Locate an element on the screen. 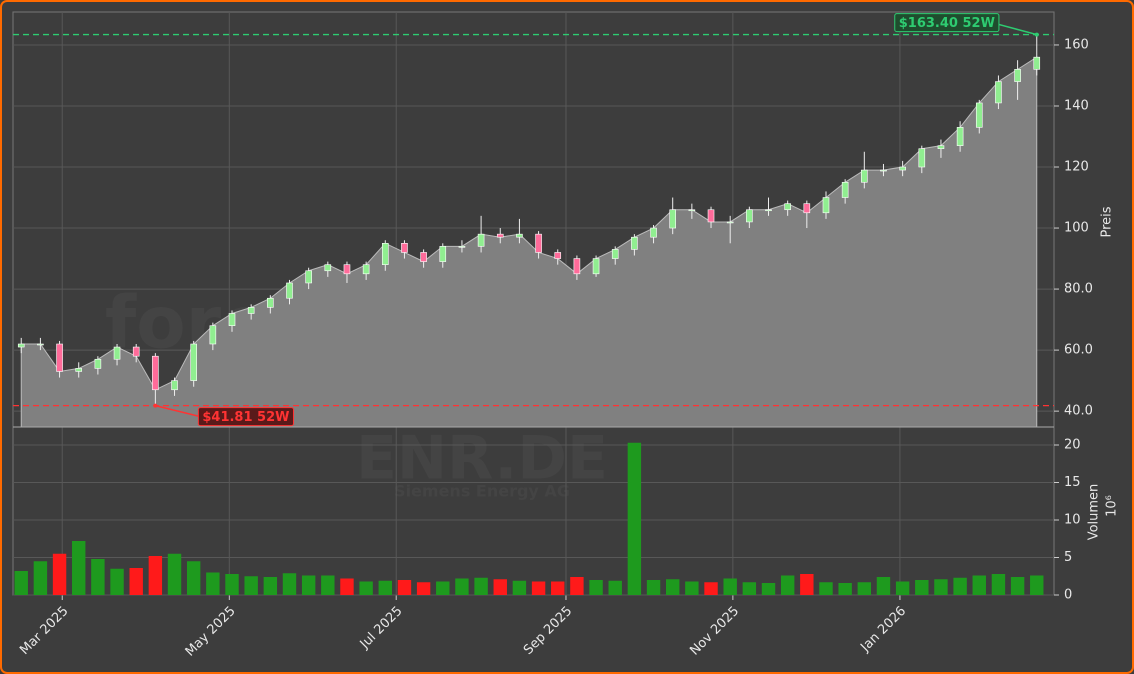 This screenshot has height=674, width=1134. y-tick-label: 60.0 is located at coordinates (1078, 350).